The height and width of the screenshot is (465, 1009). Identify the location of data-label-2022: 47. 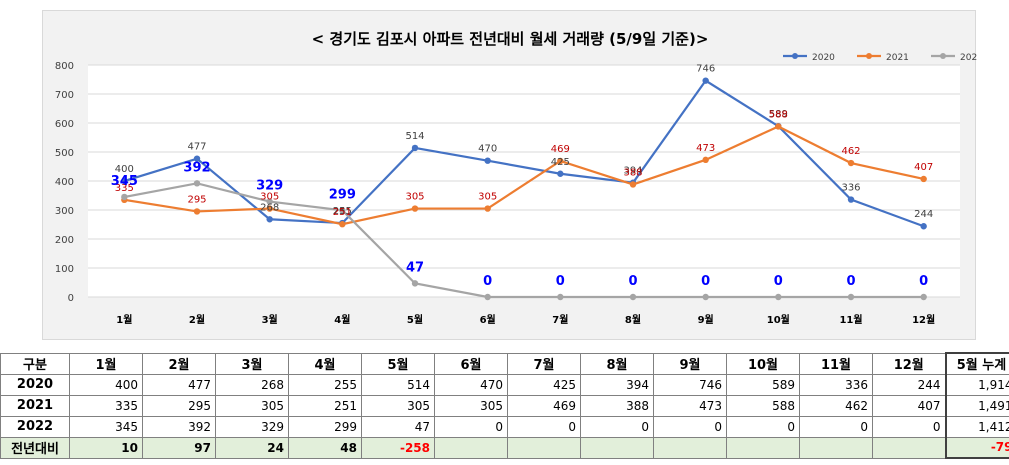
(415, 267).